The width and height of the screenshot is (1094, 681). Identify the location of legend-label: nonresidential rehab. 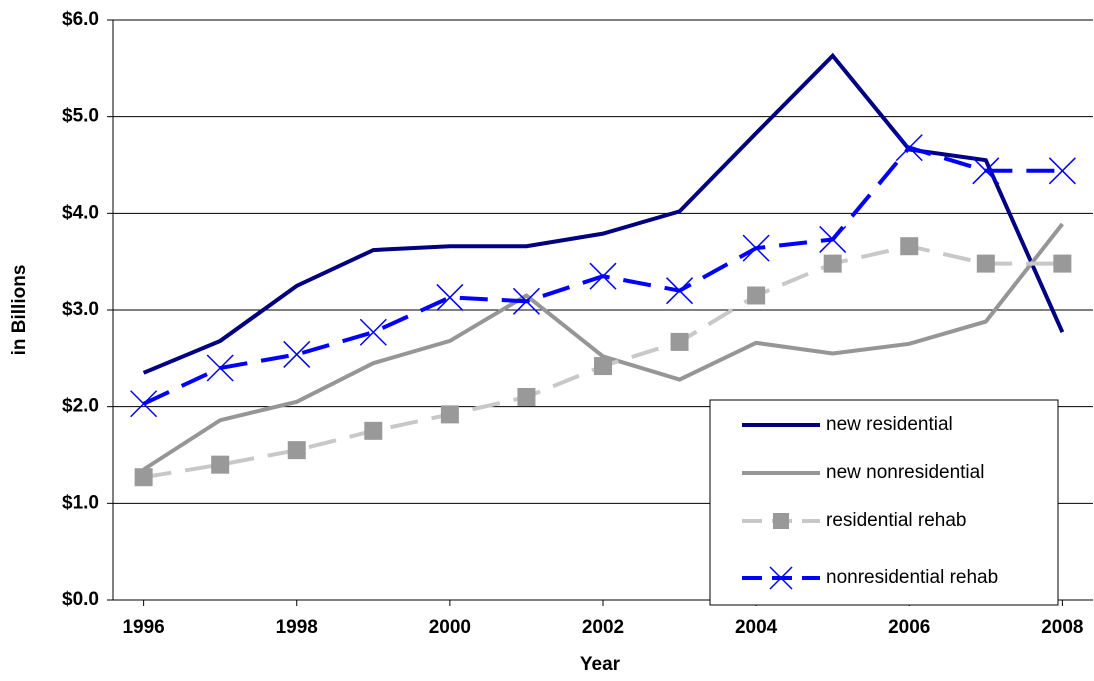
(912, 577).